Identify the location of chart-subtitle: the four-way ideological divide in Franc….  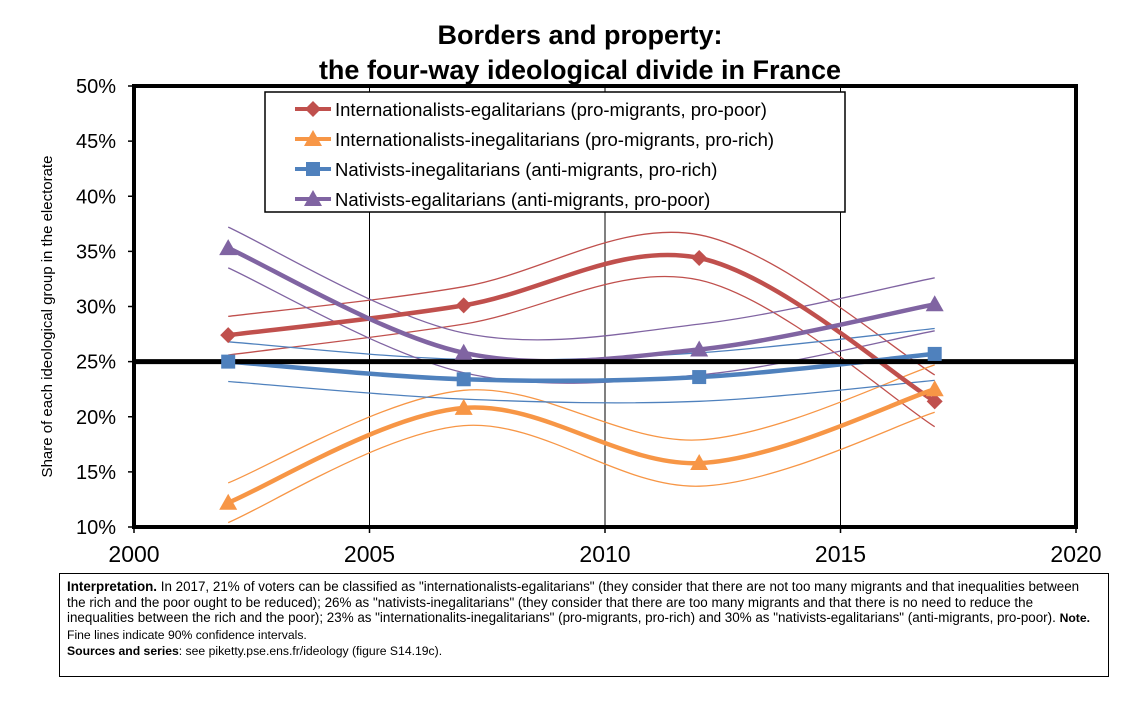
(580, 70).